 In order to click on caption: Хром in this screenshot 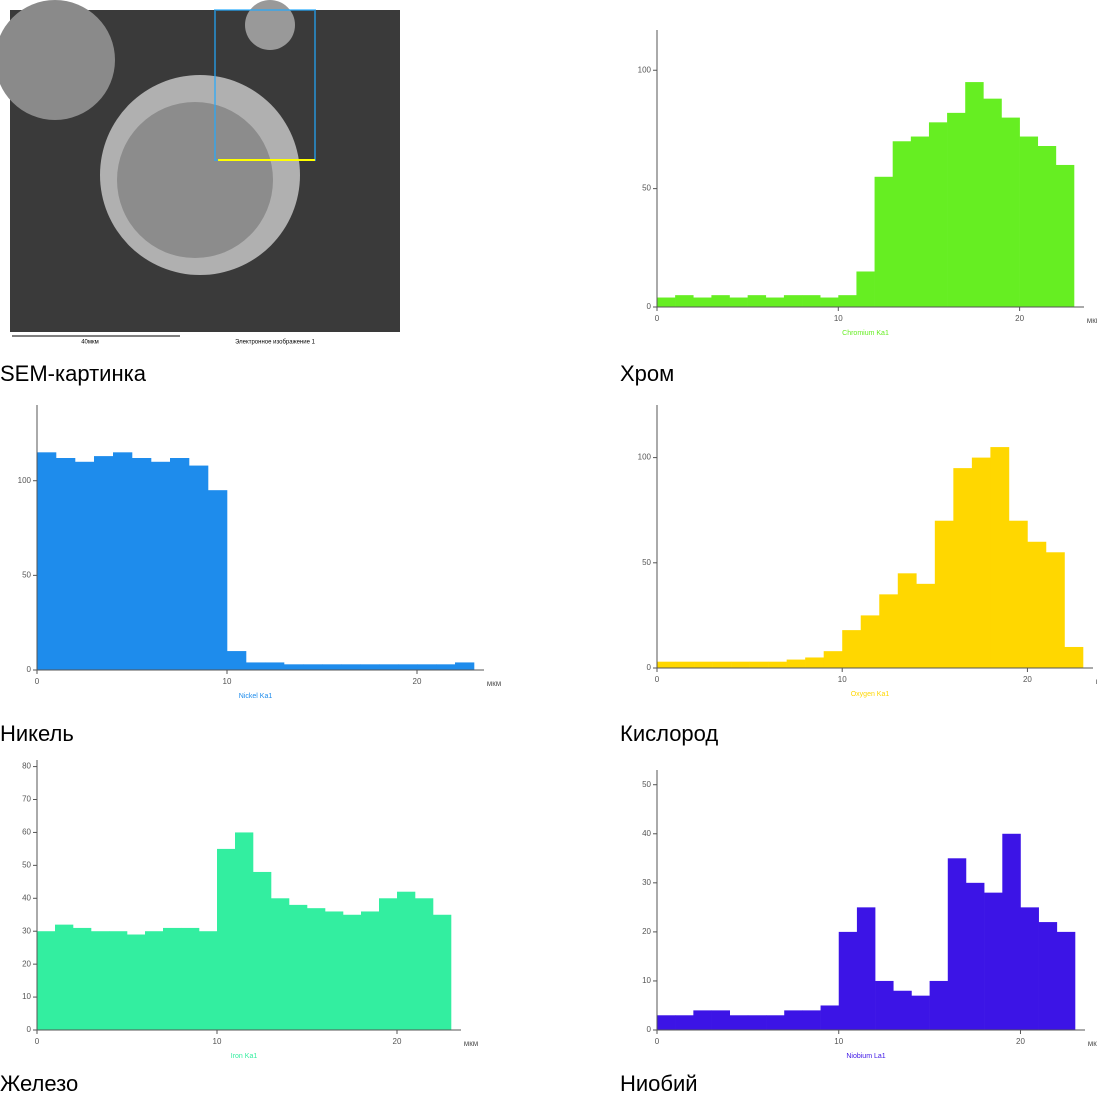, I will do `click(647, 373)`.